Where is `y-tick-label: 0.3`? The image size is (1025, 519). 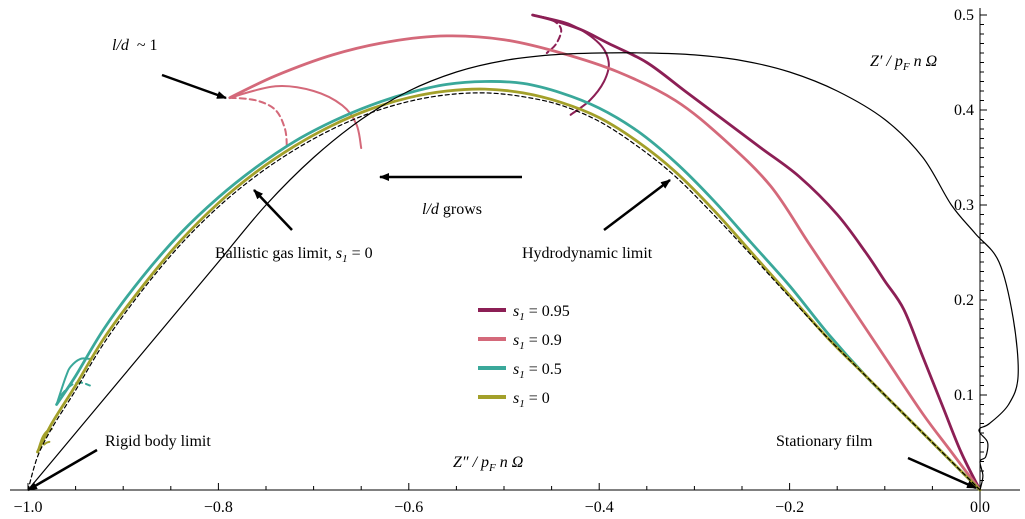
y-tick-label: 0.3 is located at coordinates (964, 205).